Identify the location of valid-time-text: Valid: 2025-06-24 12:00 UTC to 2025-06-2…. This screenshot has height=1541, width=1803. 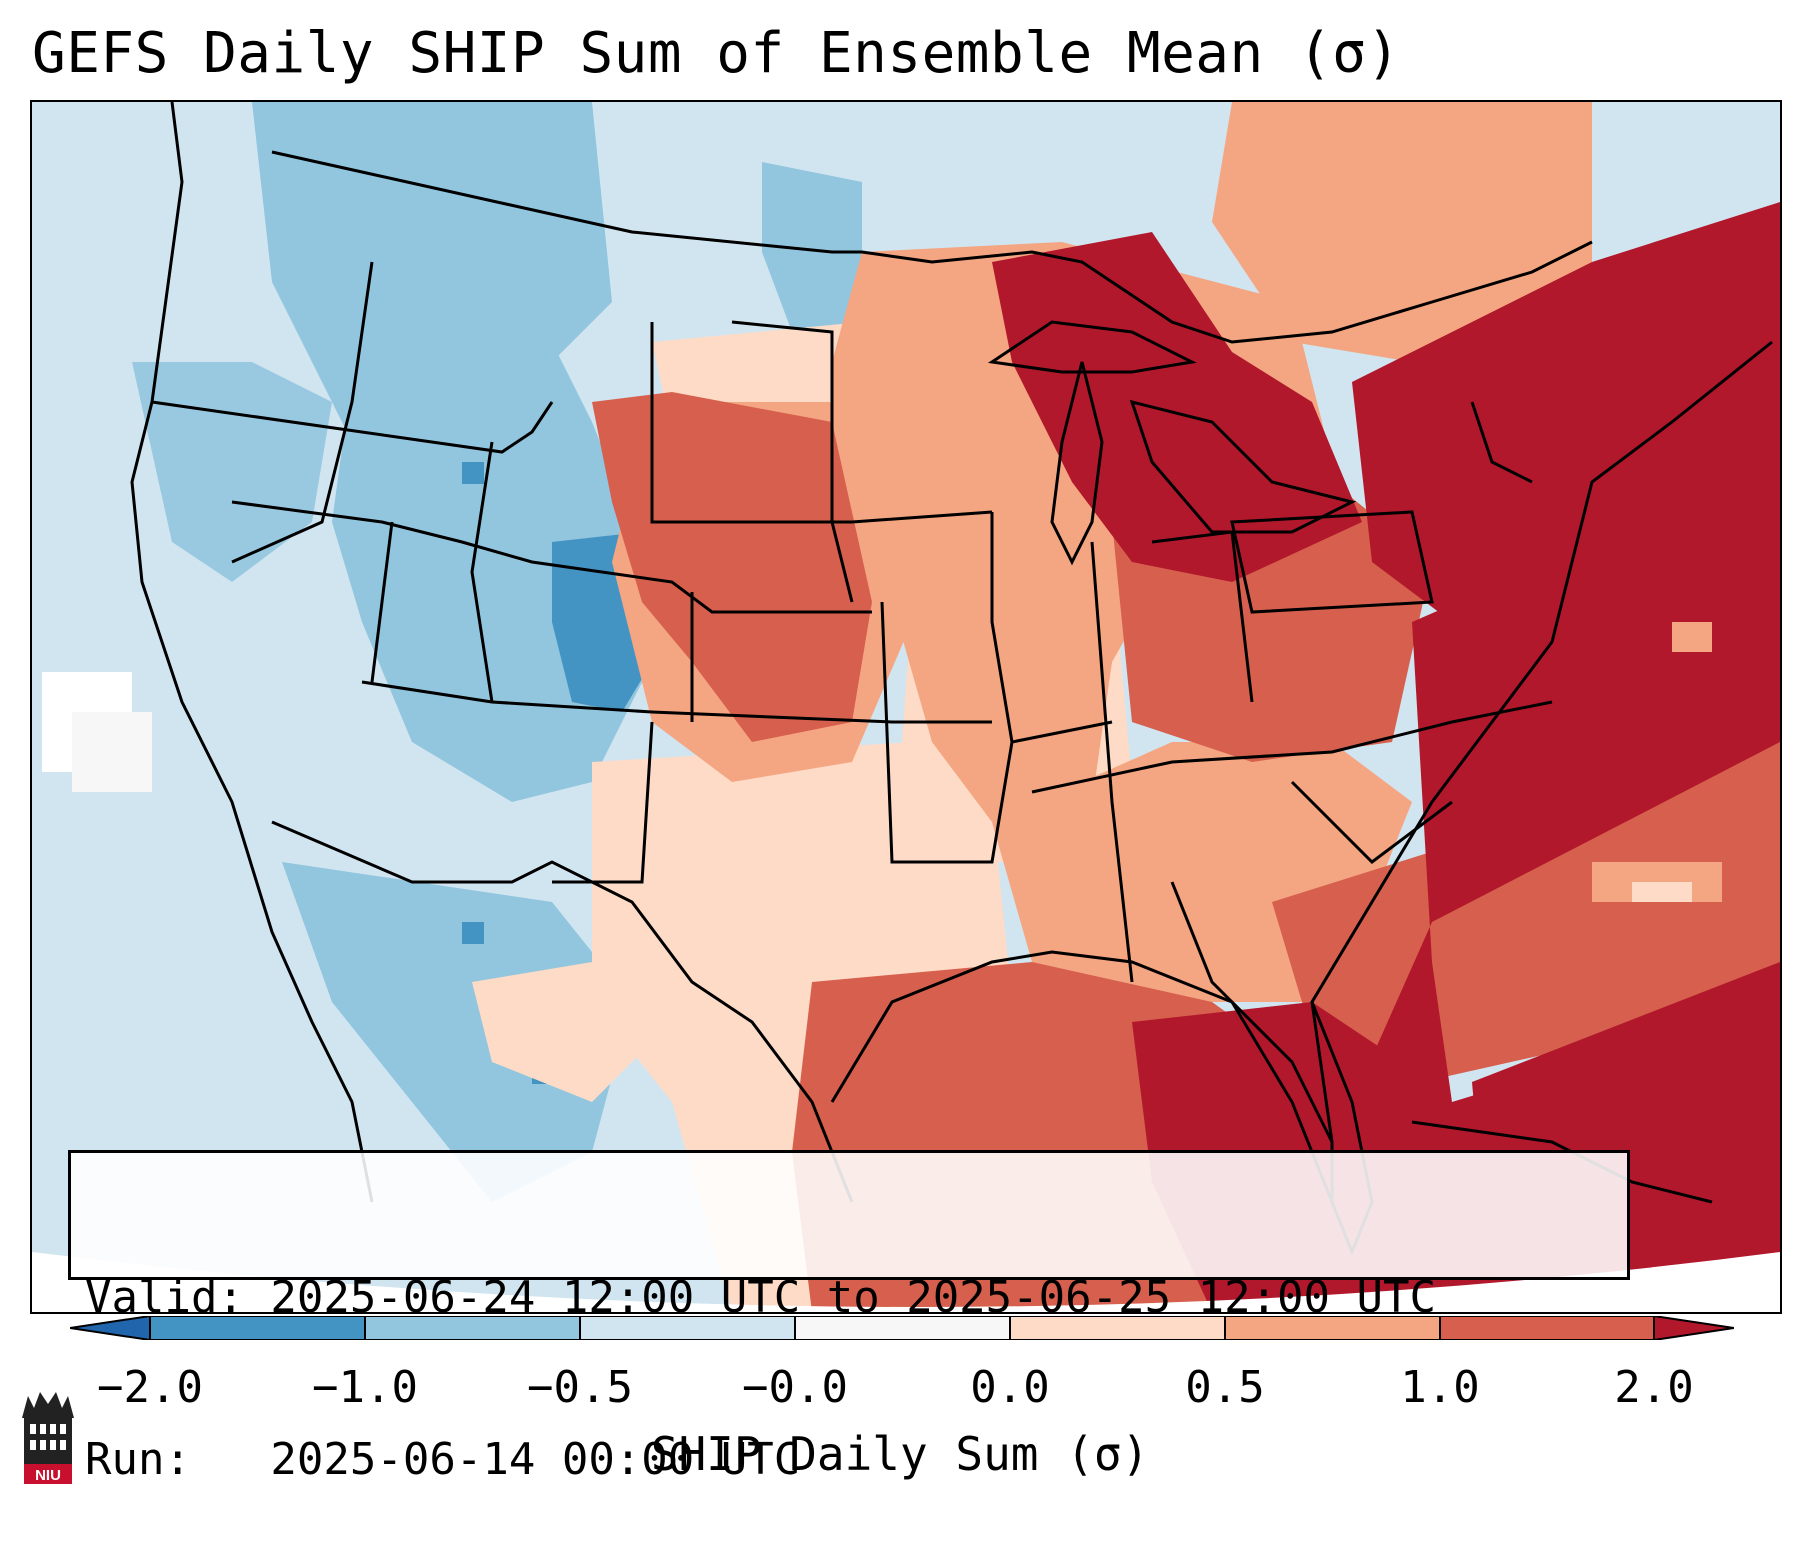
(761, 1297).